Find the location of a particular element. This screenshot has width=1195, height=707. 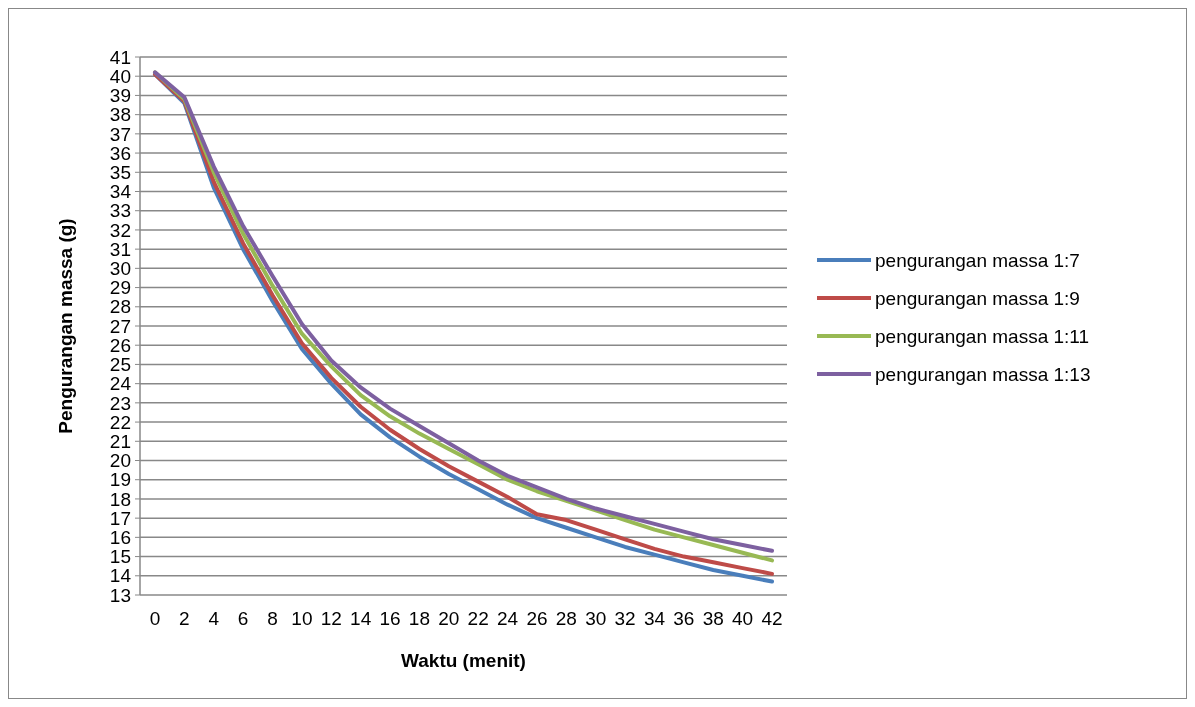

x-tick-label: 6 is located at coordinates (243, 618).